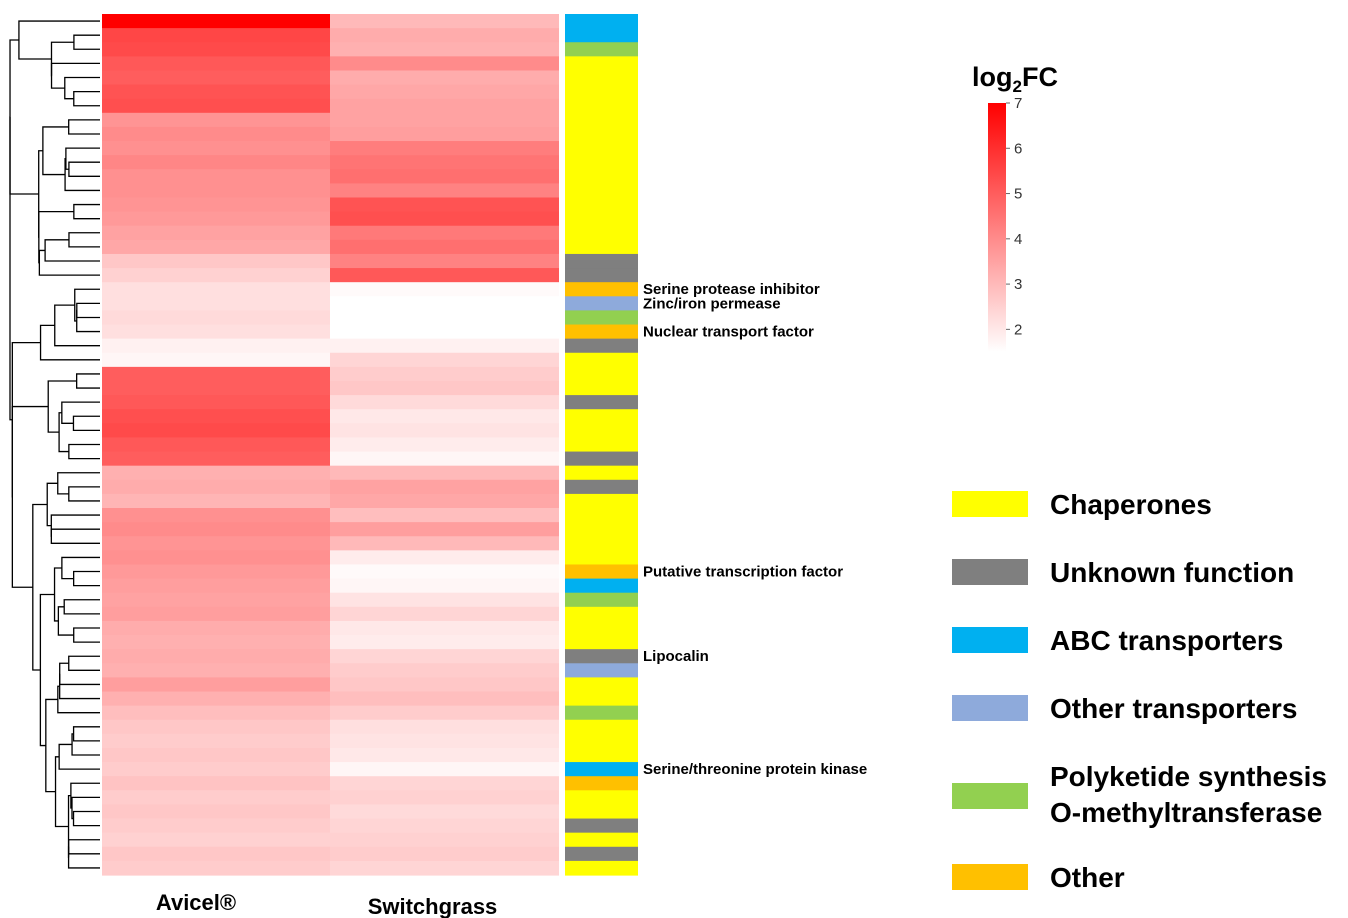  Describe the element at coordinates (676, 656) in the screenshot. I see `annotation-label-4: Lipocalin` at that location.